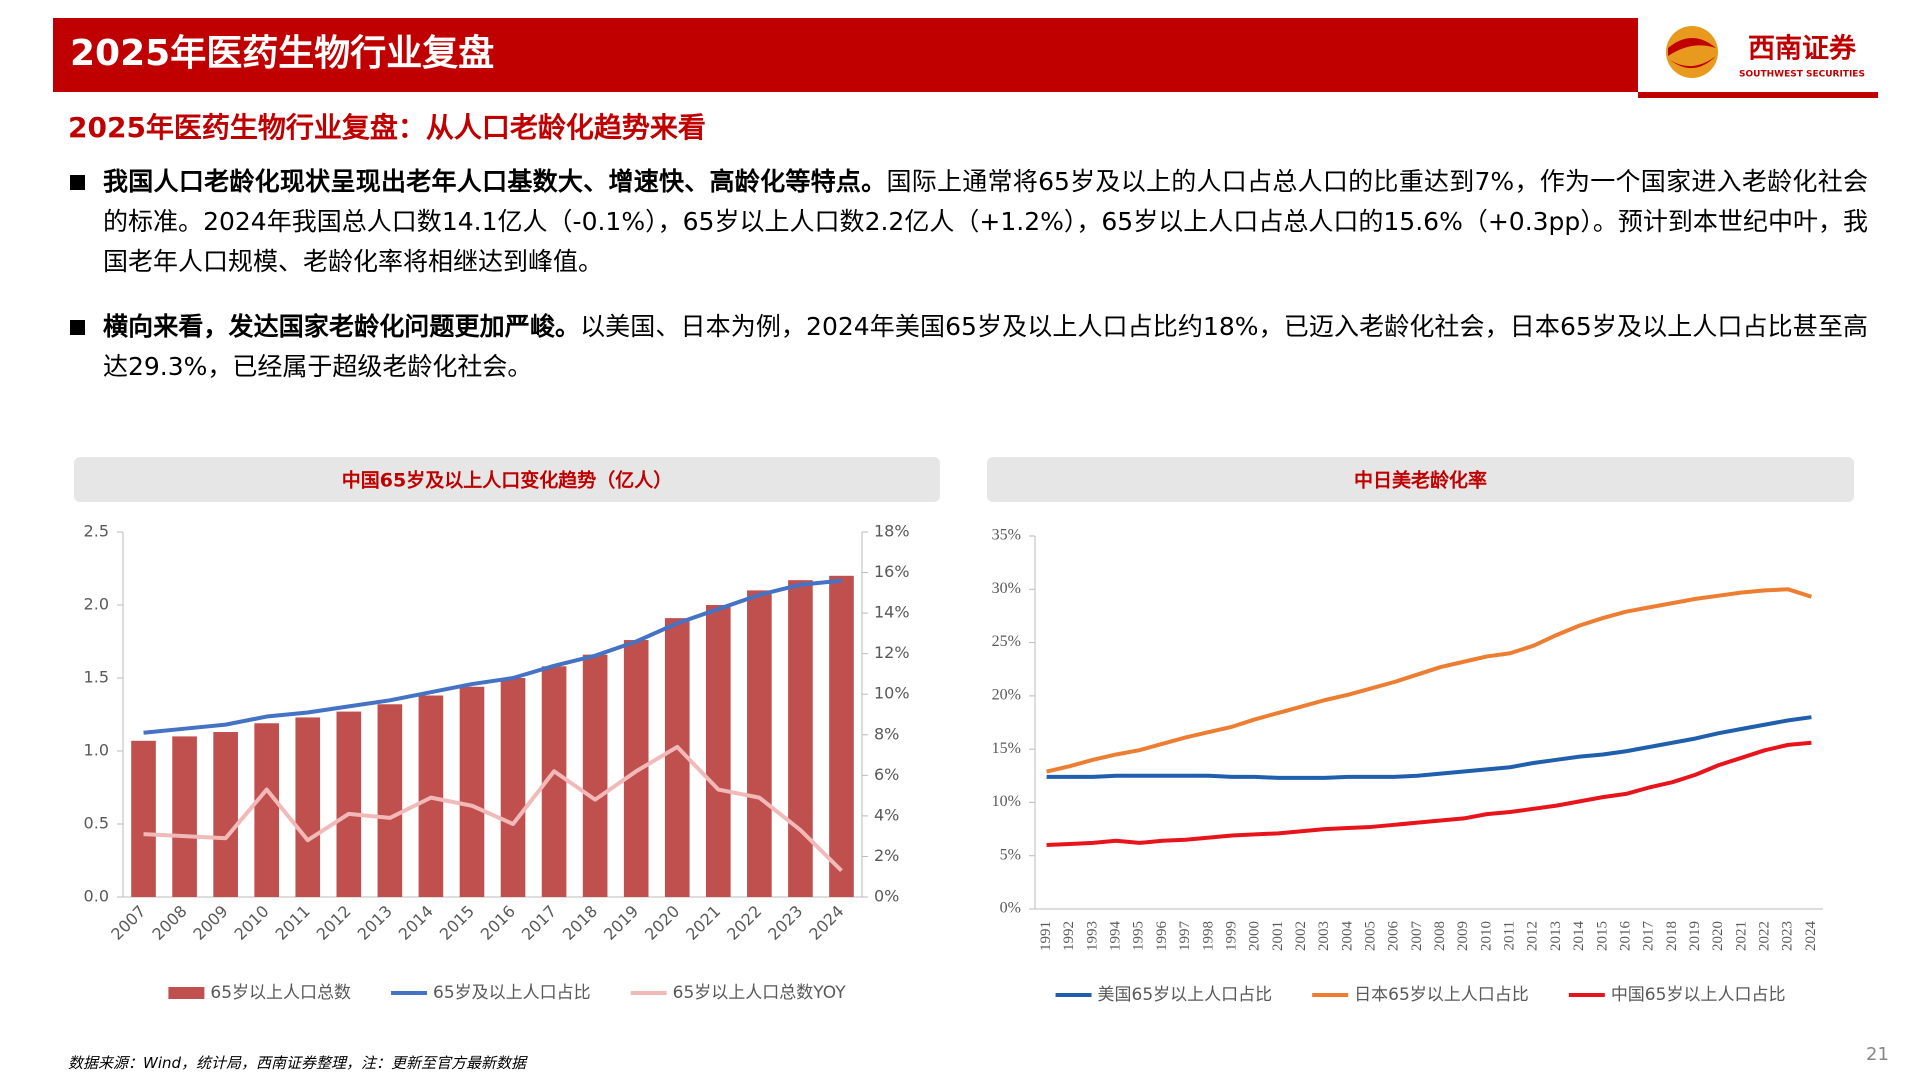  I want to click on header-title: 2025年医药生物行业复盘, so click(282, 53).